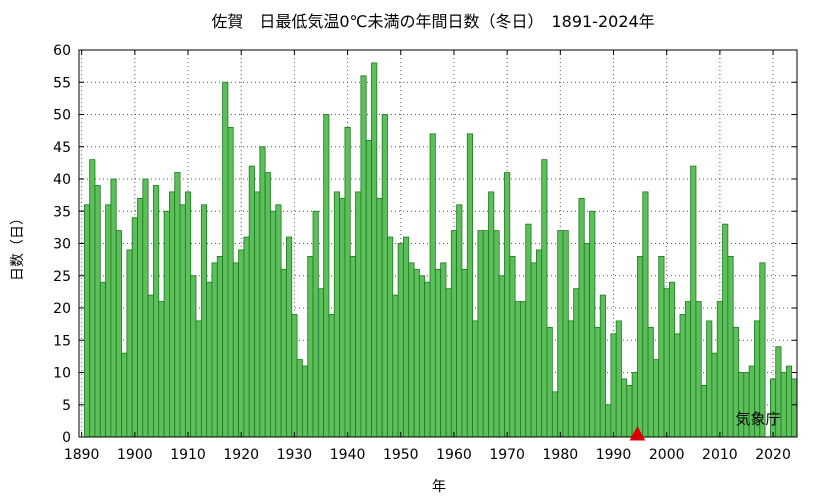 The image size is (833, 498). Describe the element at coordinates (62, 277) in the screenshot. I see `y-tick-label: 25` at that location.